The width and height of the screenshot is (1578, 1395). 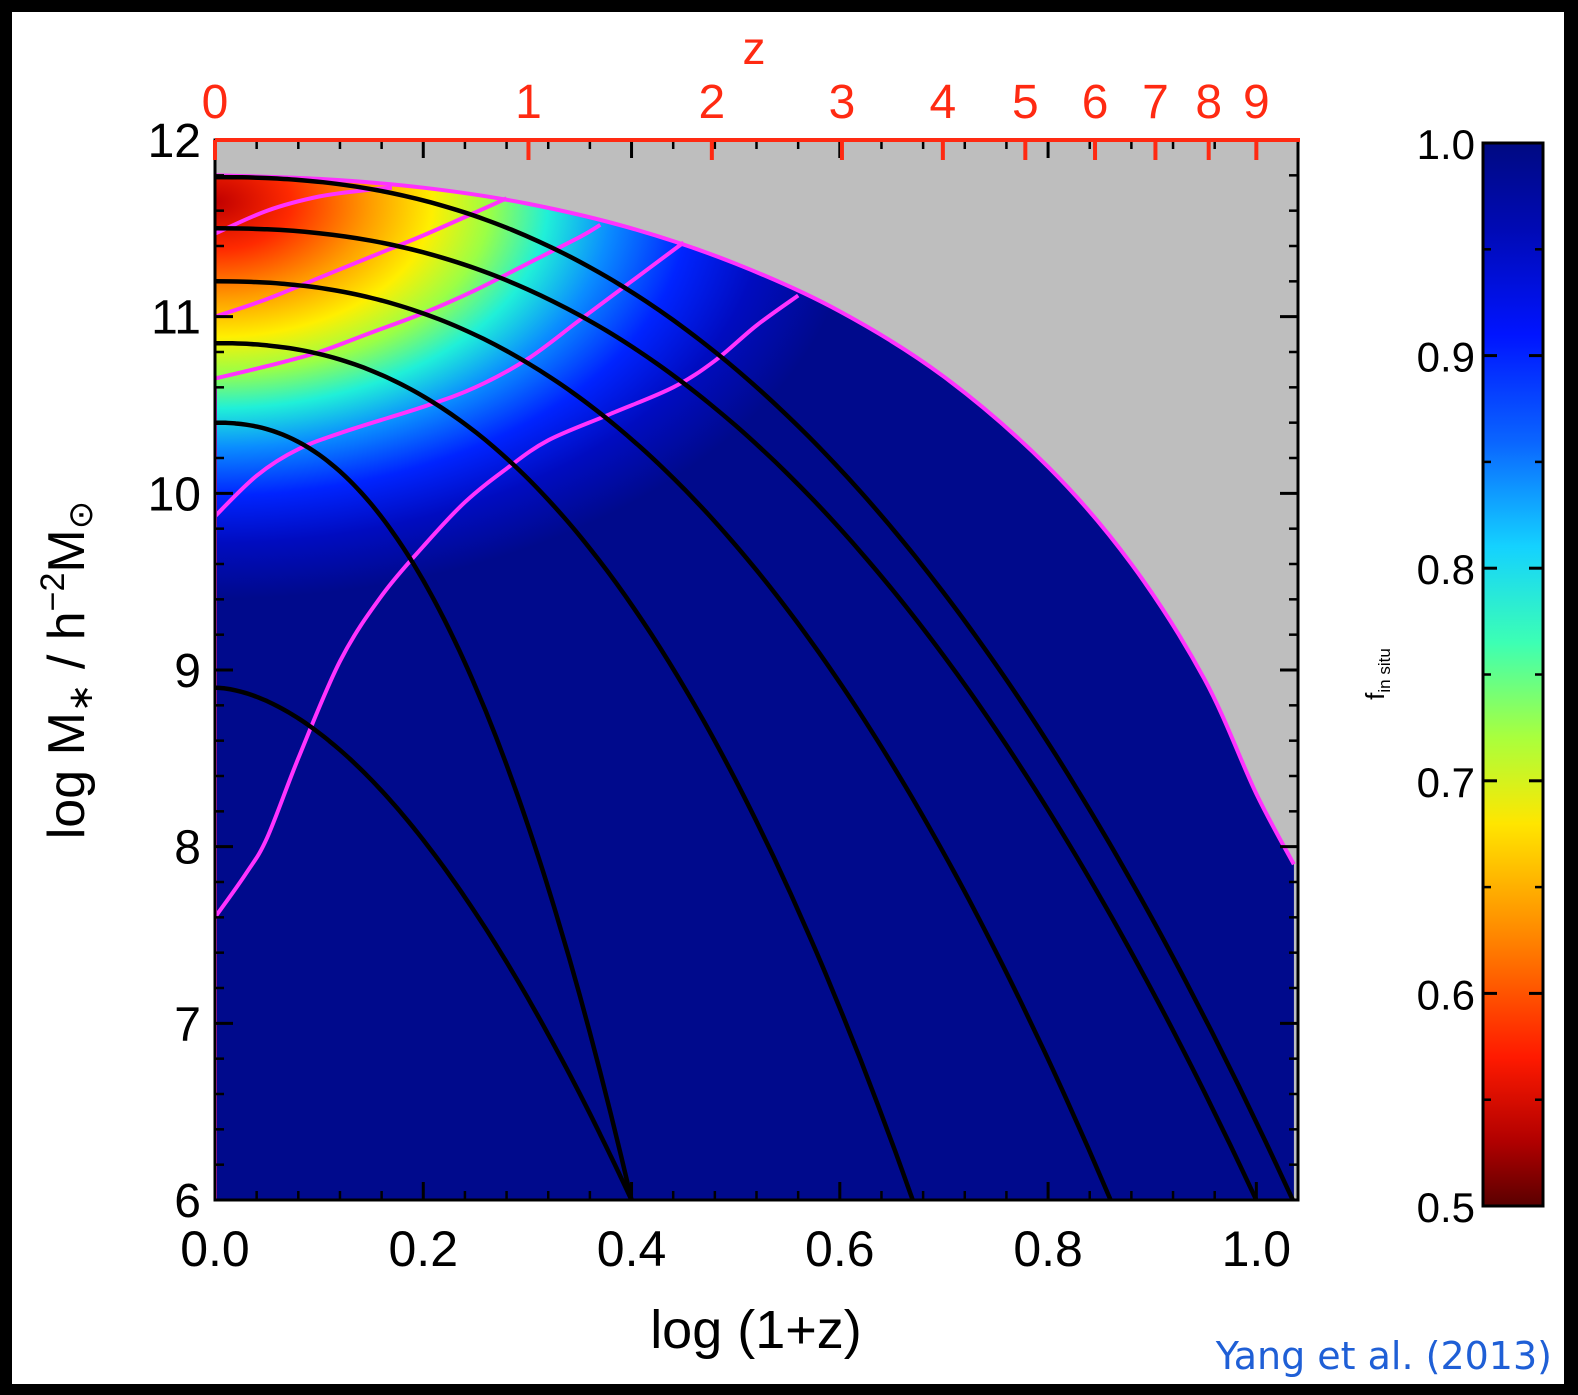 I want to click on svg-text: log M∗ / h−2M⊙, so click(x=67, y=670).